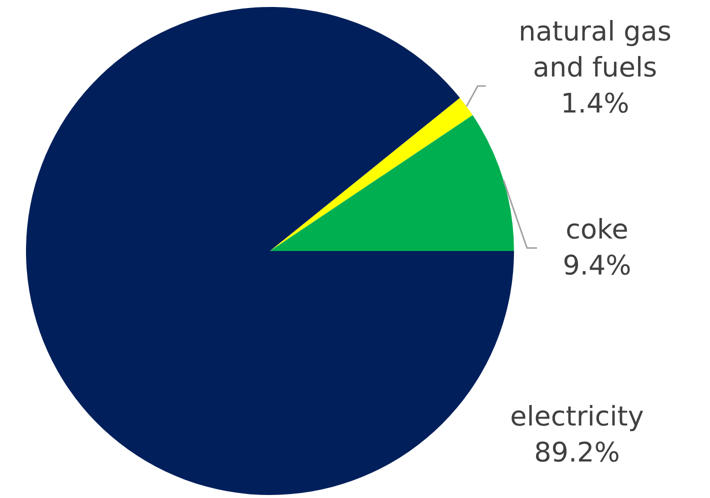 The height and width of the screenshot is (498, 710). I want to click on data-label: 1.4%, so click(595, 104).